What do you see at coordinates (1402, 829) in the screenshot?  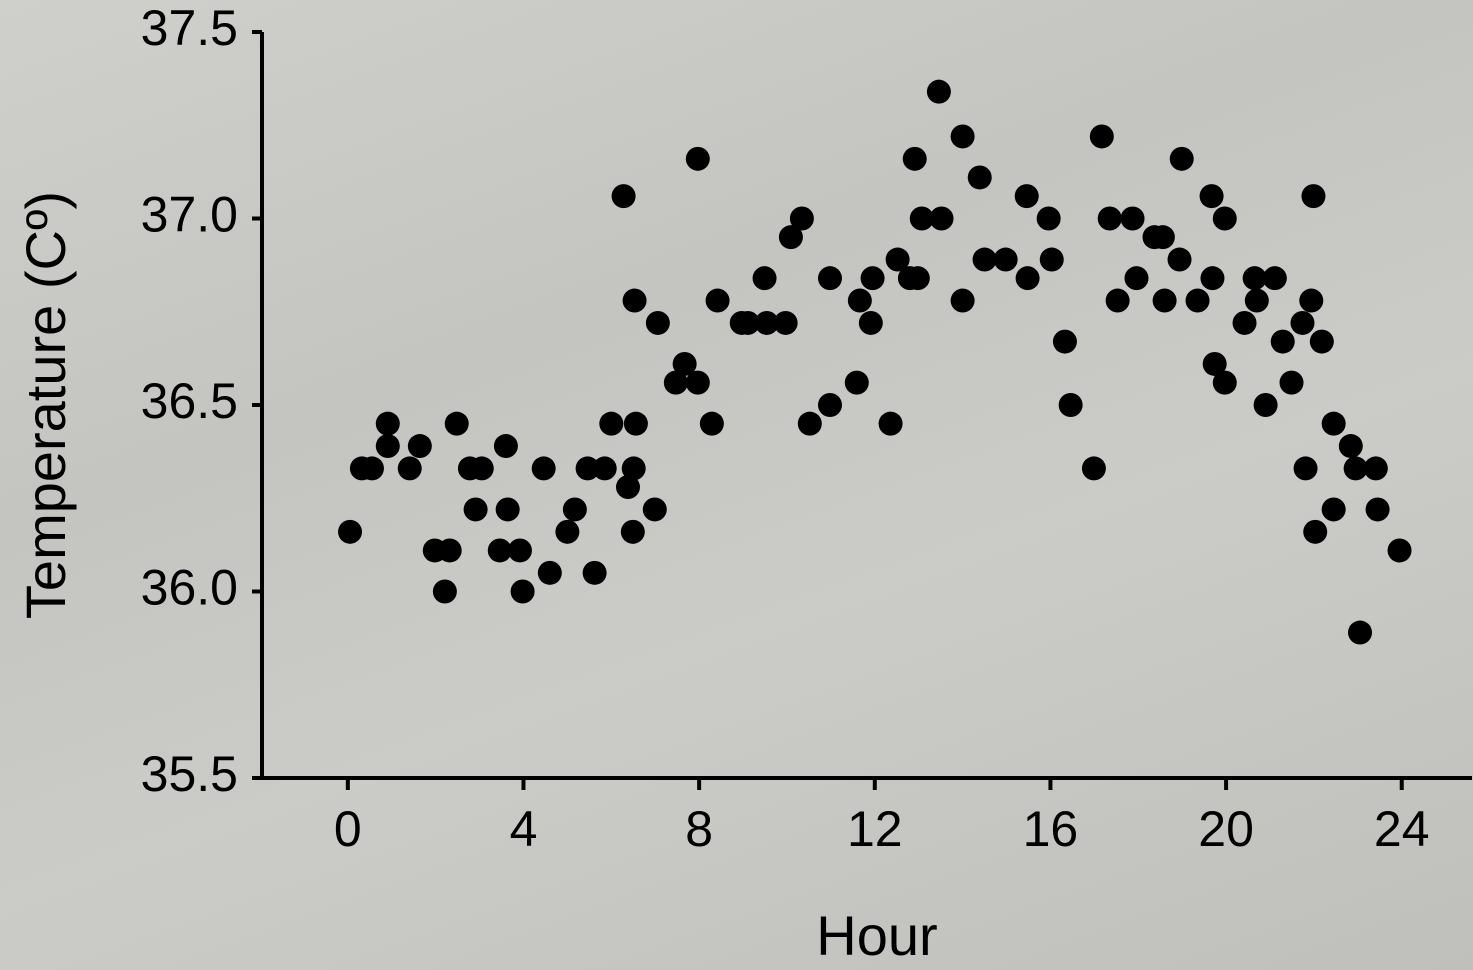 I see `x-tick-label: 24` at bounding box center [1402, 829].